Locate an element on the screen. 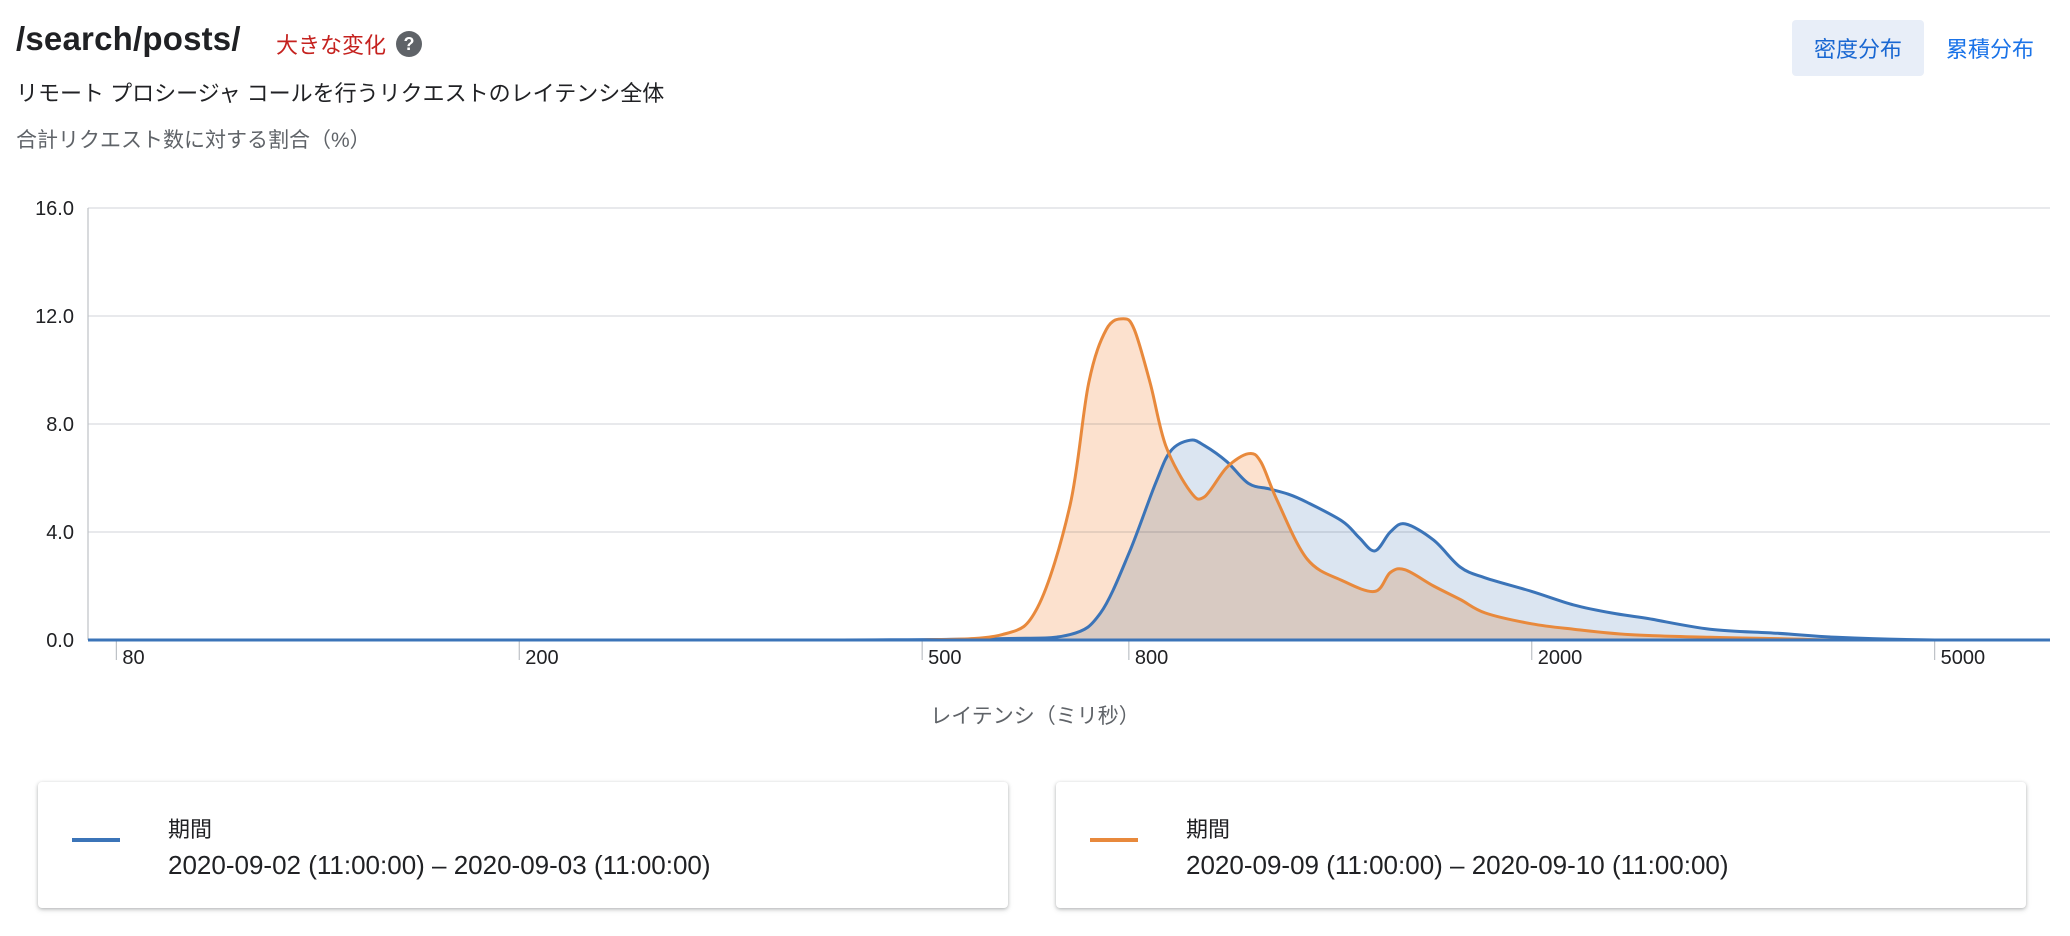 The height and width of the screenshot is (936, 2070). x-tick-label: 5000 is located at coordinates (1963, 658).